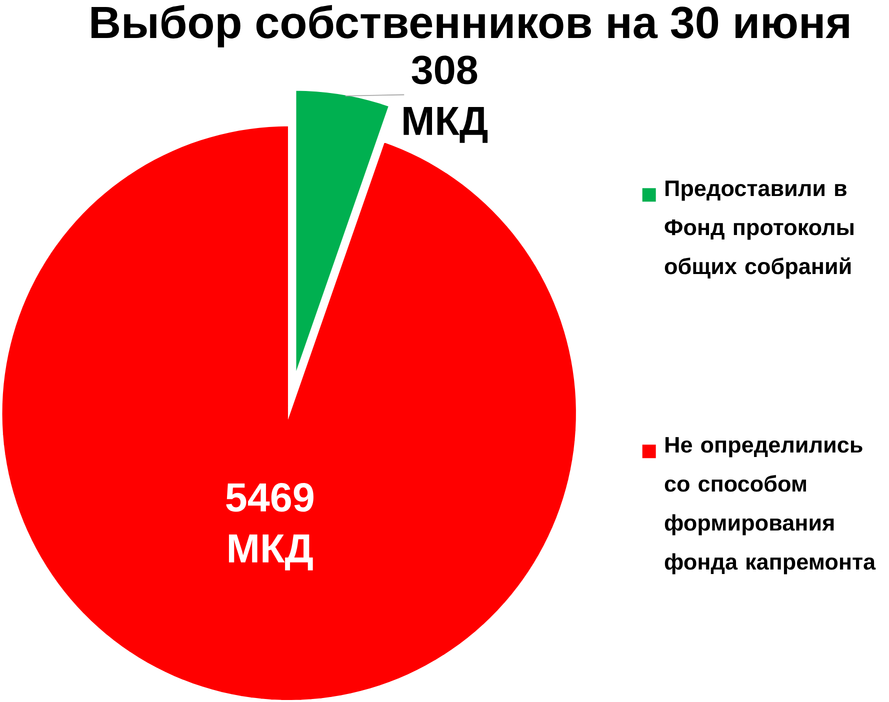 Image resolution: width=889 pixels, height=702 pixels. I want to click on chart-title: Выбор собственников на 30 июня, so click(470, 26).